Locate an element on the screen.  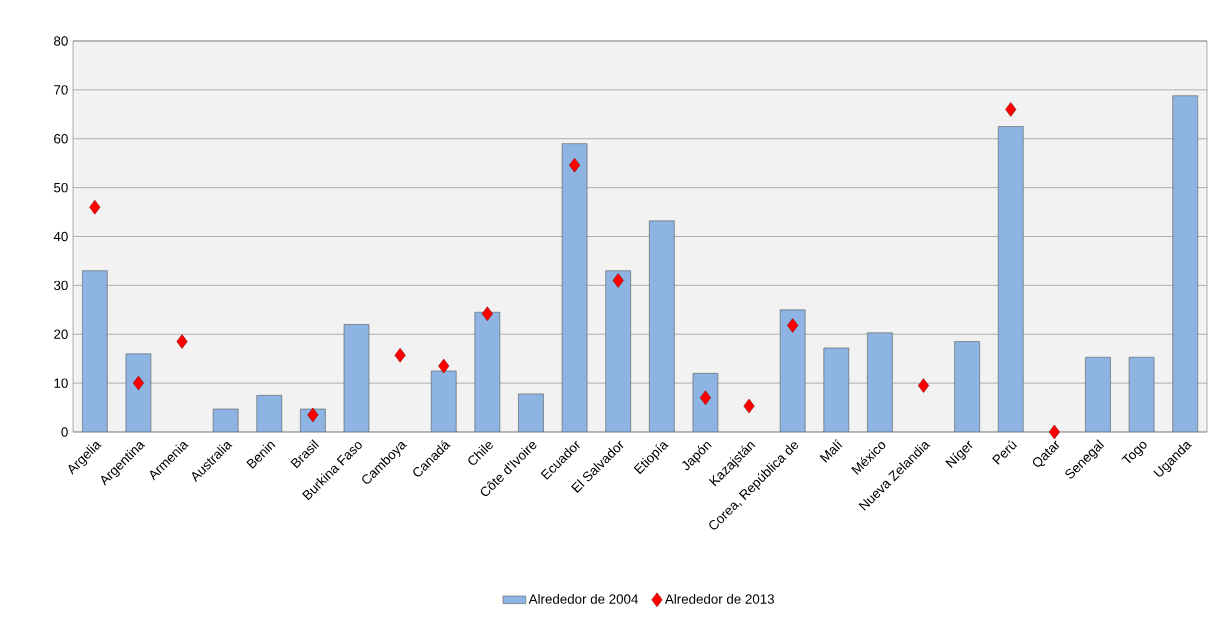
y-tick-label: 20 is located at coordinates (61, 334).